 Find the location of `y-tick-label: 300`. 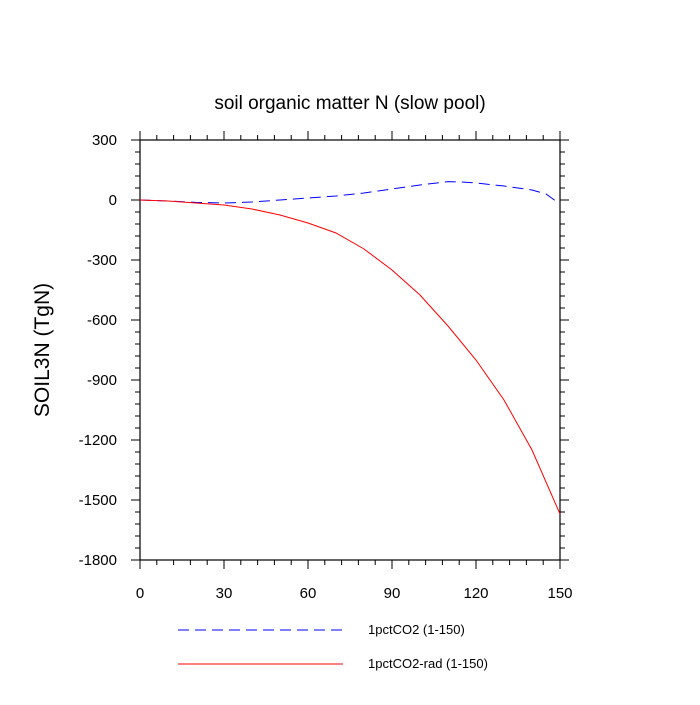

y-tick-label: 300 is located at coordinates (104, 140).